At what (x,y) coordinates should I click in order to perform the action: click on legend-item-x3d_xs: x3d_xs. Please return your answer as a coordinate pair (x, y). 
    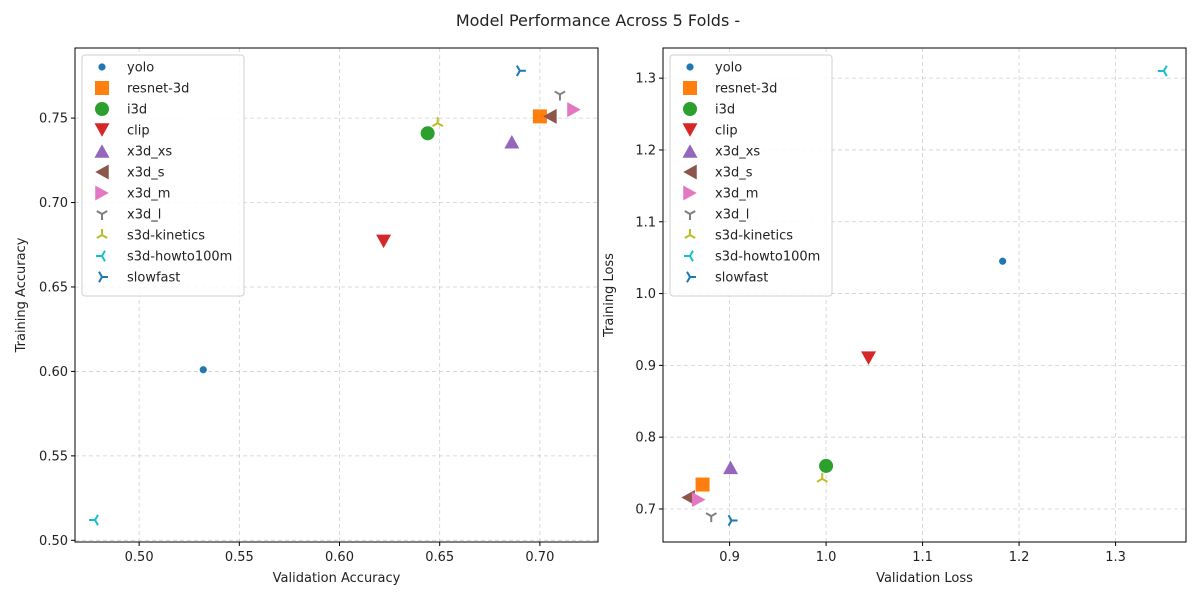
    Looking at the image, I should click on (721, 152).